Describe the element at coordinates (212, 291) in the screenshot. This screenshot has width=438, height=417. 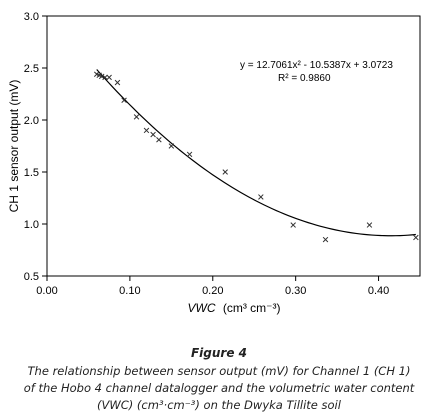
I see `x-tick-label: 0.20` at that location.